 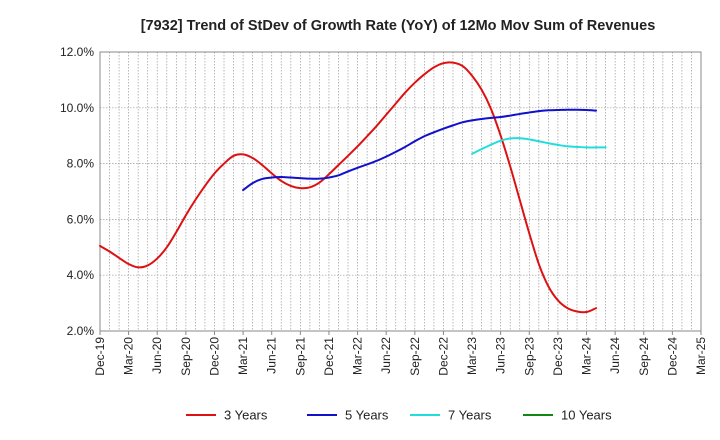 What do you see at coordinates (300, 356) in the screenshot?
I see `x-tick-label: Sep-21` at bounding box center [300, 356].